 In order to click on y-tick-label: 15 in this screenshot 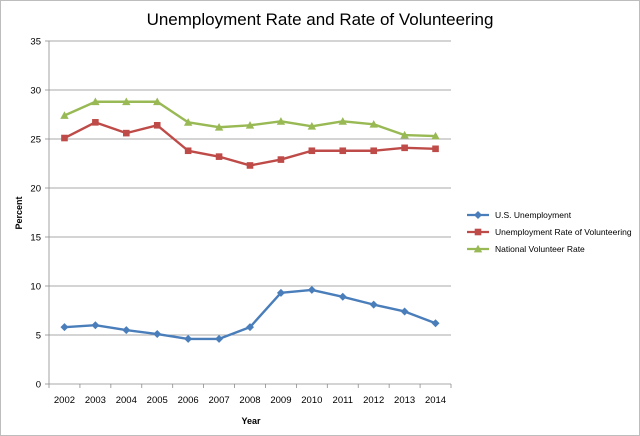, I will do `click(35, 238)`.